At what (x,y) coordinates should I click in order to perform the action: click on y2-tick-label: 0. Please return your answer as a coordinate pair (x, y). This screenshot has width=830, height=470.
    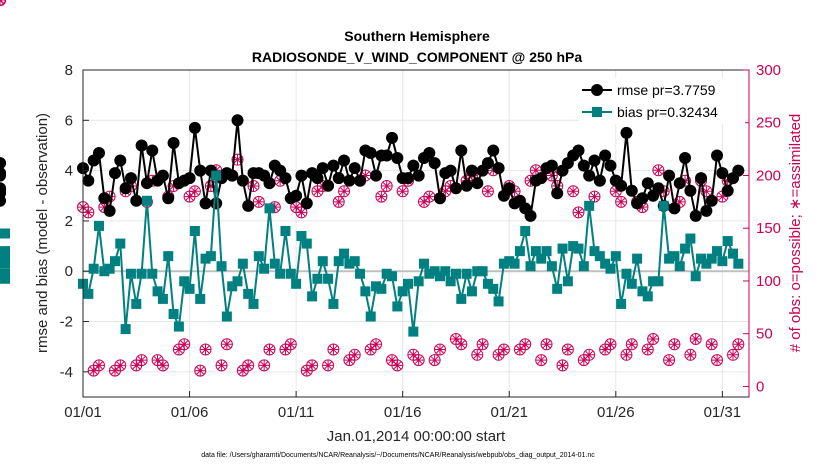
    Looking at the image, I should click on (760, 386).